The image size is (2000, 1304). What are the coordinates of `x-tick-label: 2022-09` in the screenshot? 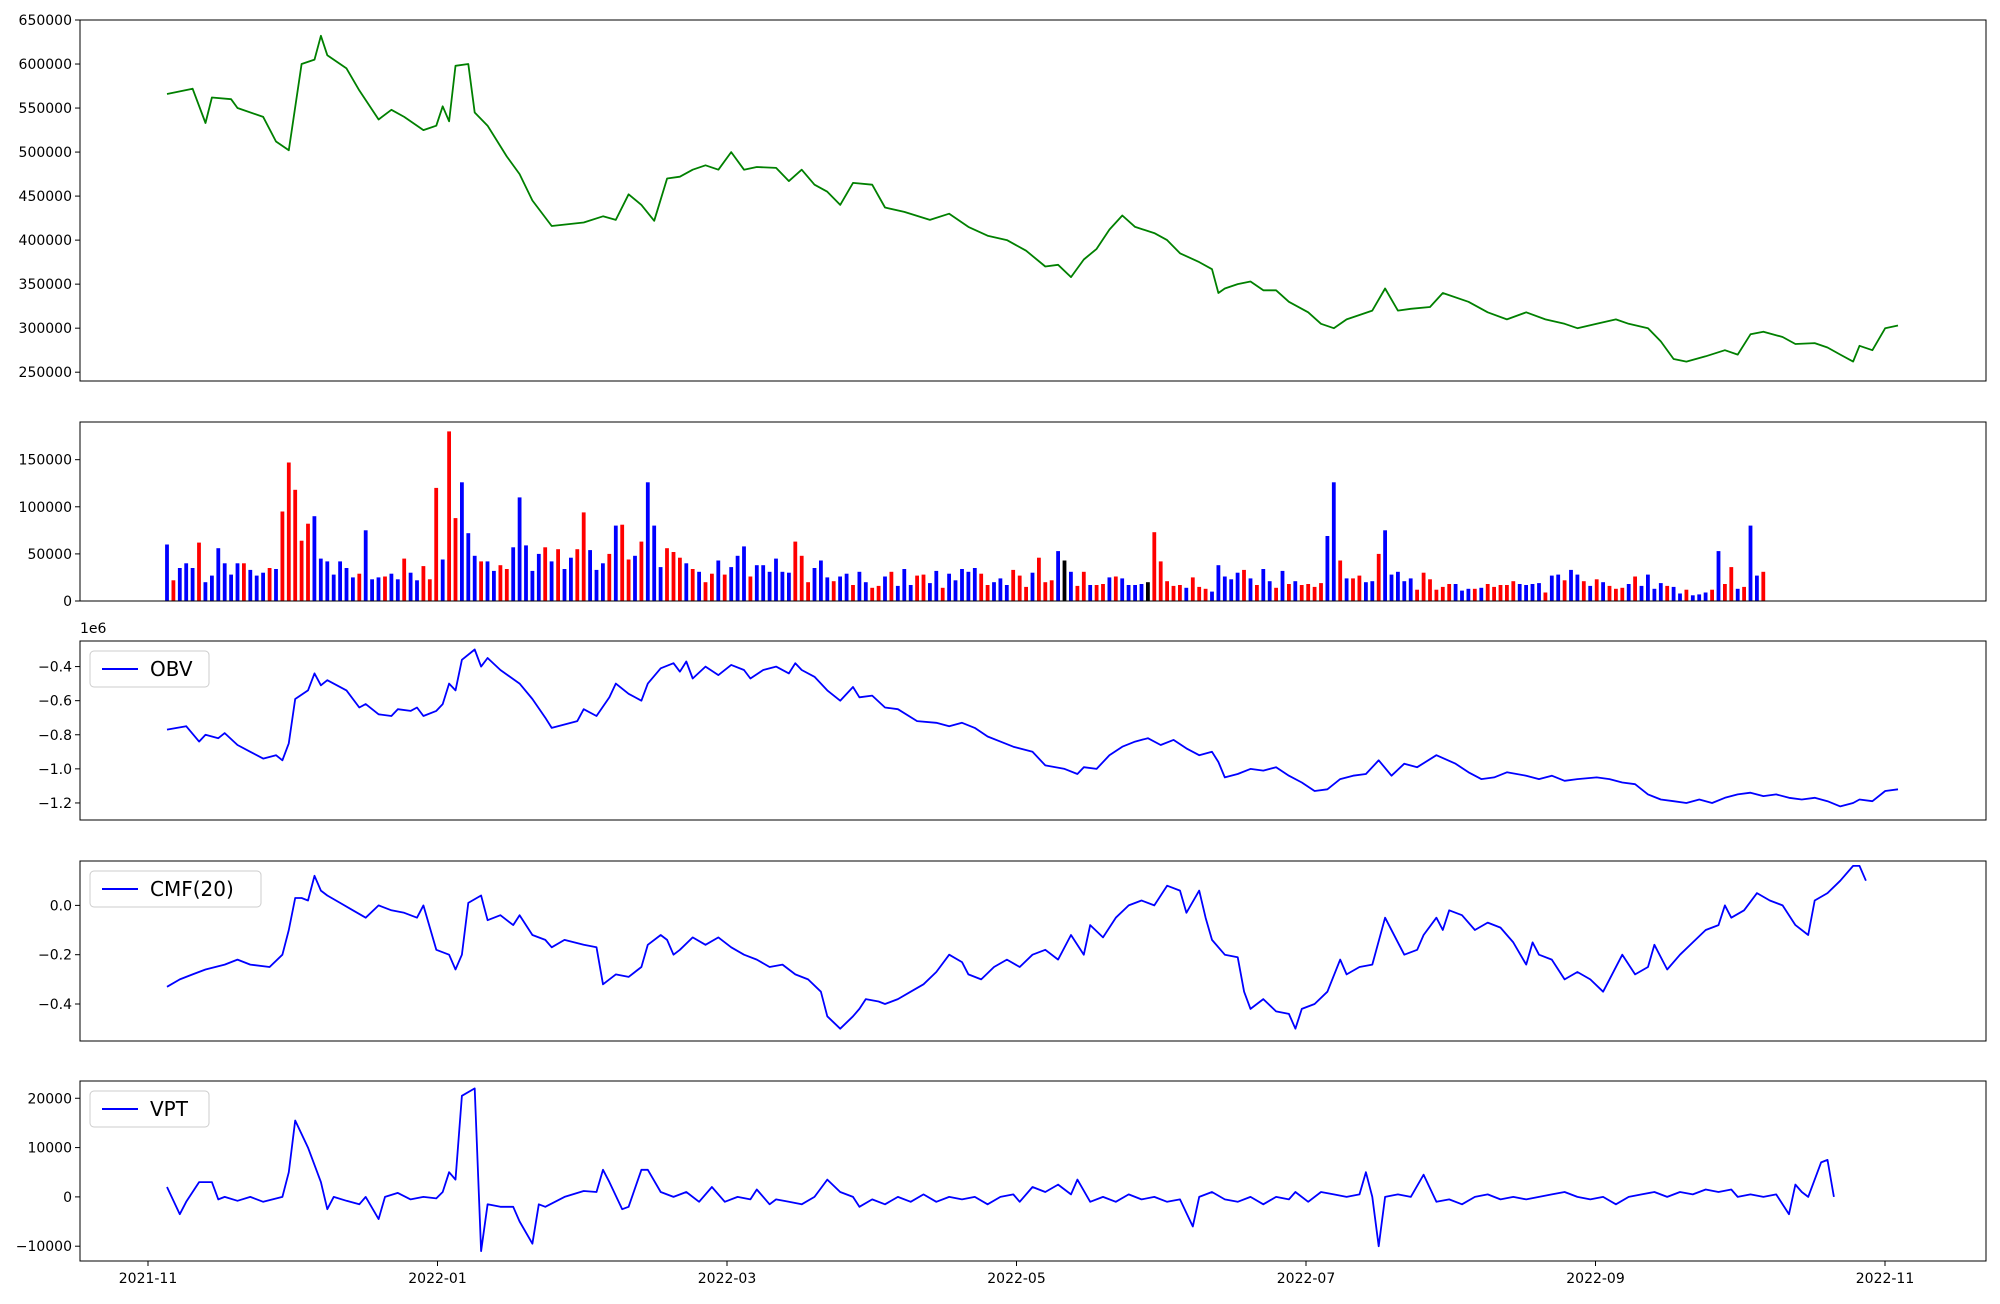 It's located at (1595, 1279).